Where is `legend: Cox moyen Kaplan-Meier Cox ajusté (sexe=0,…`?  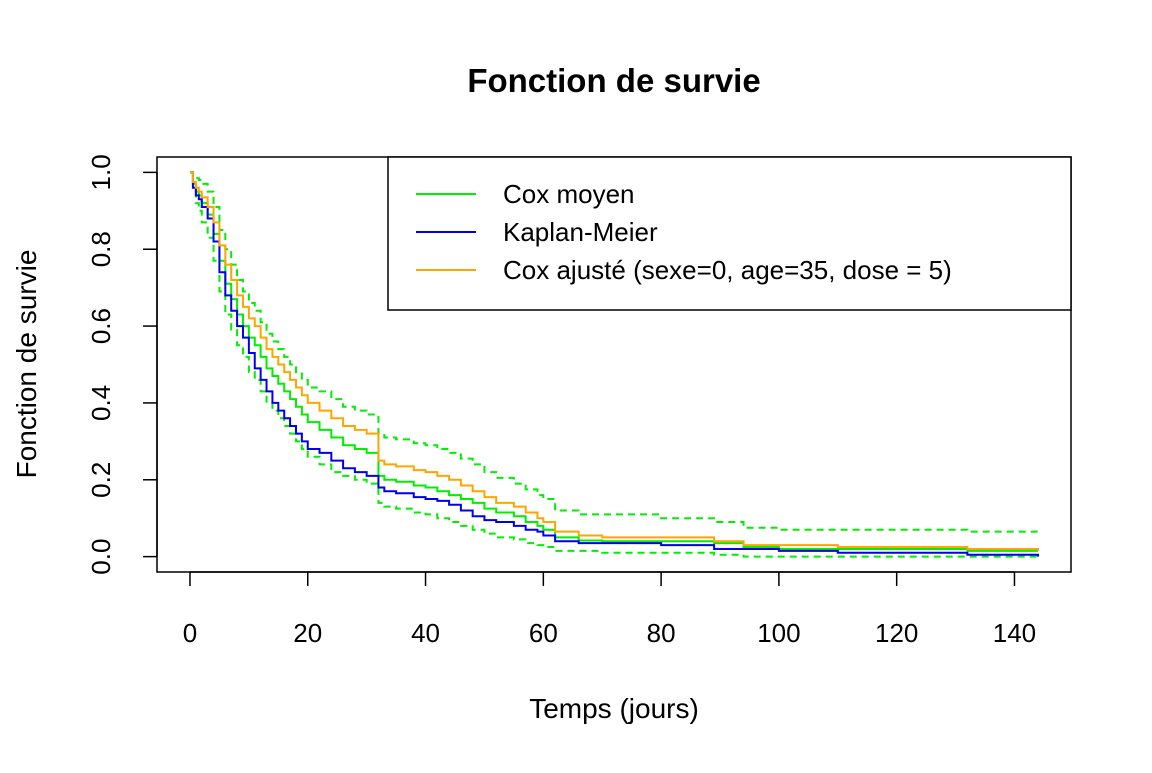 legend: Cox moyen Kaplan-Meier Cox ajusté (sexe=0,… is located at coordinates (729, 233).